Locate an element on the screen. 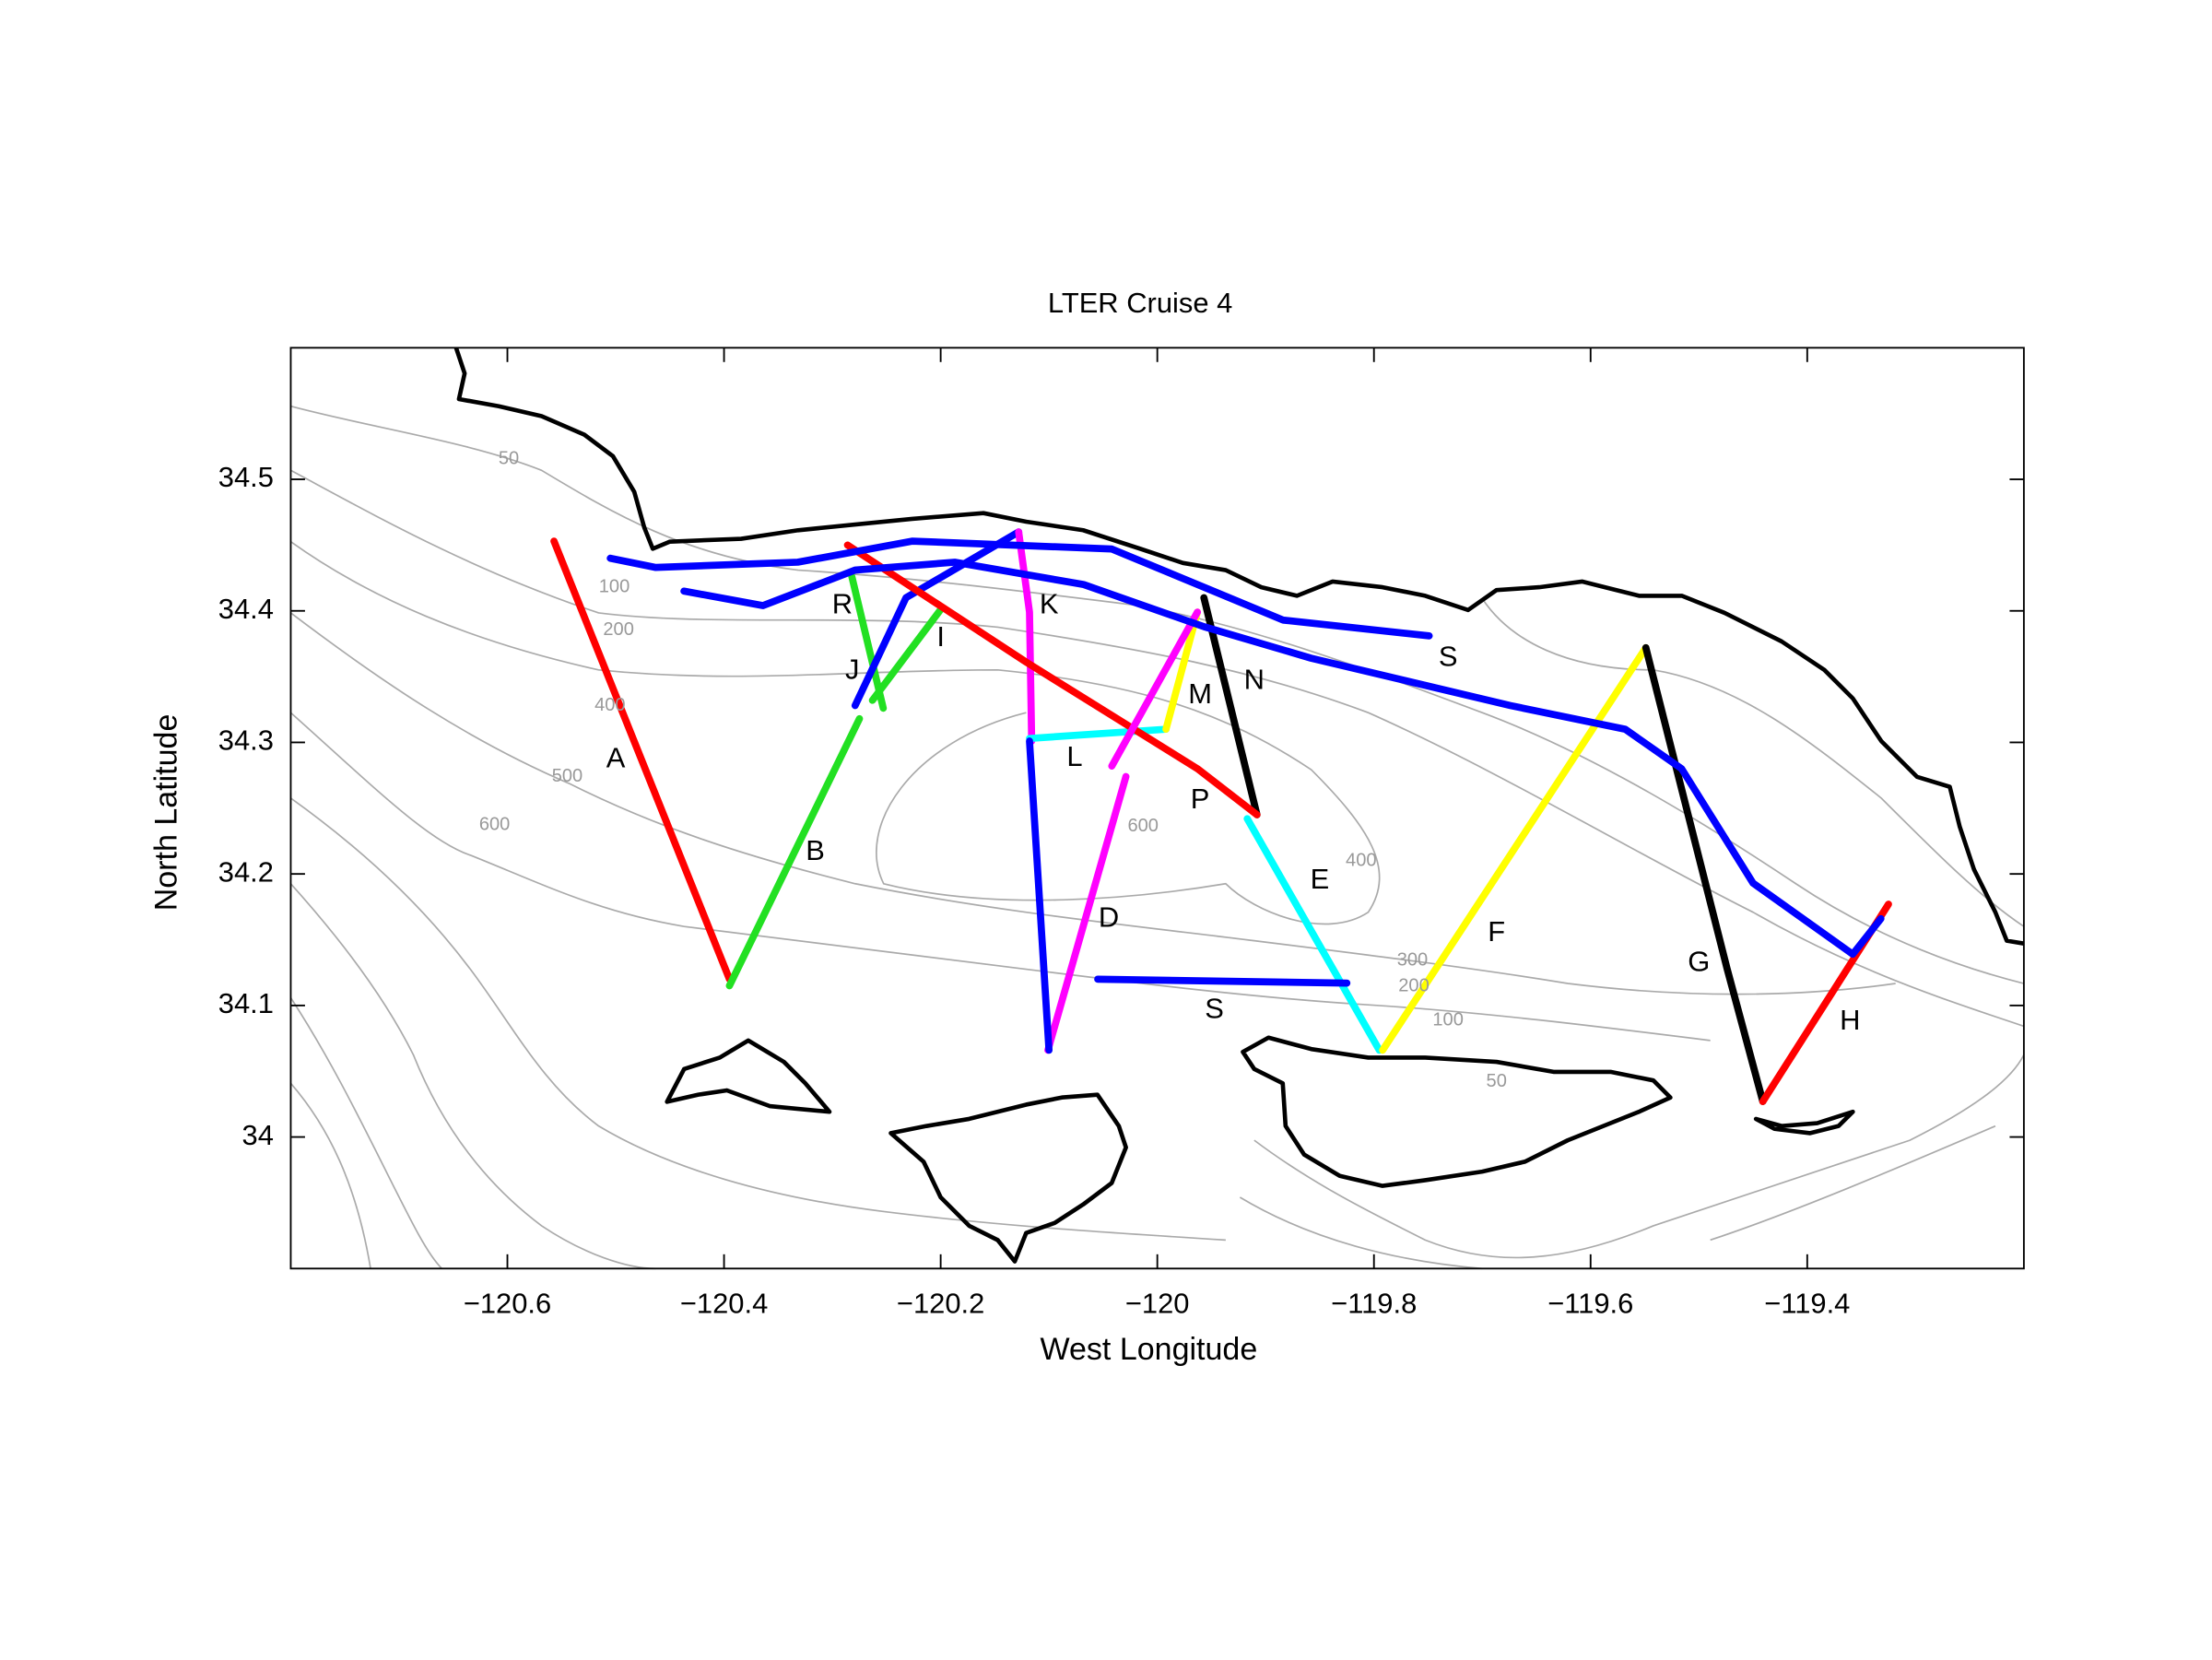  track-label: E is located at coordinates (1320, 879).